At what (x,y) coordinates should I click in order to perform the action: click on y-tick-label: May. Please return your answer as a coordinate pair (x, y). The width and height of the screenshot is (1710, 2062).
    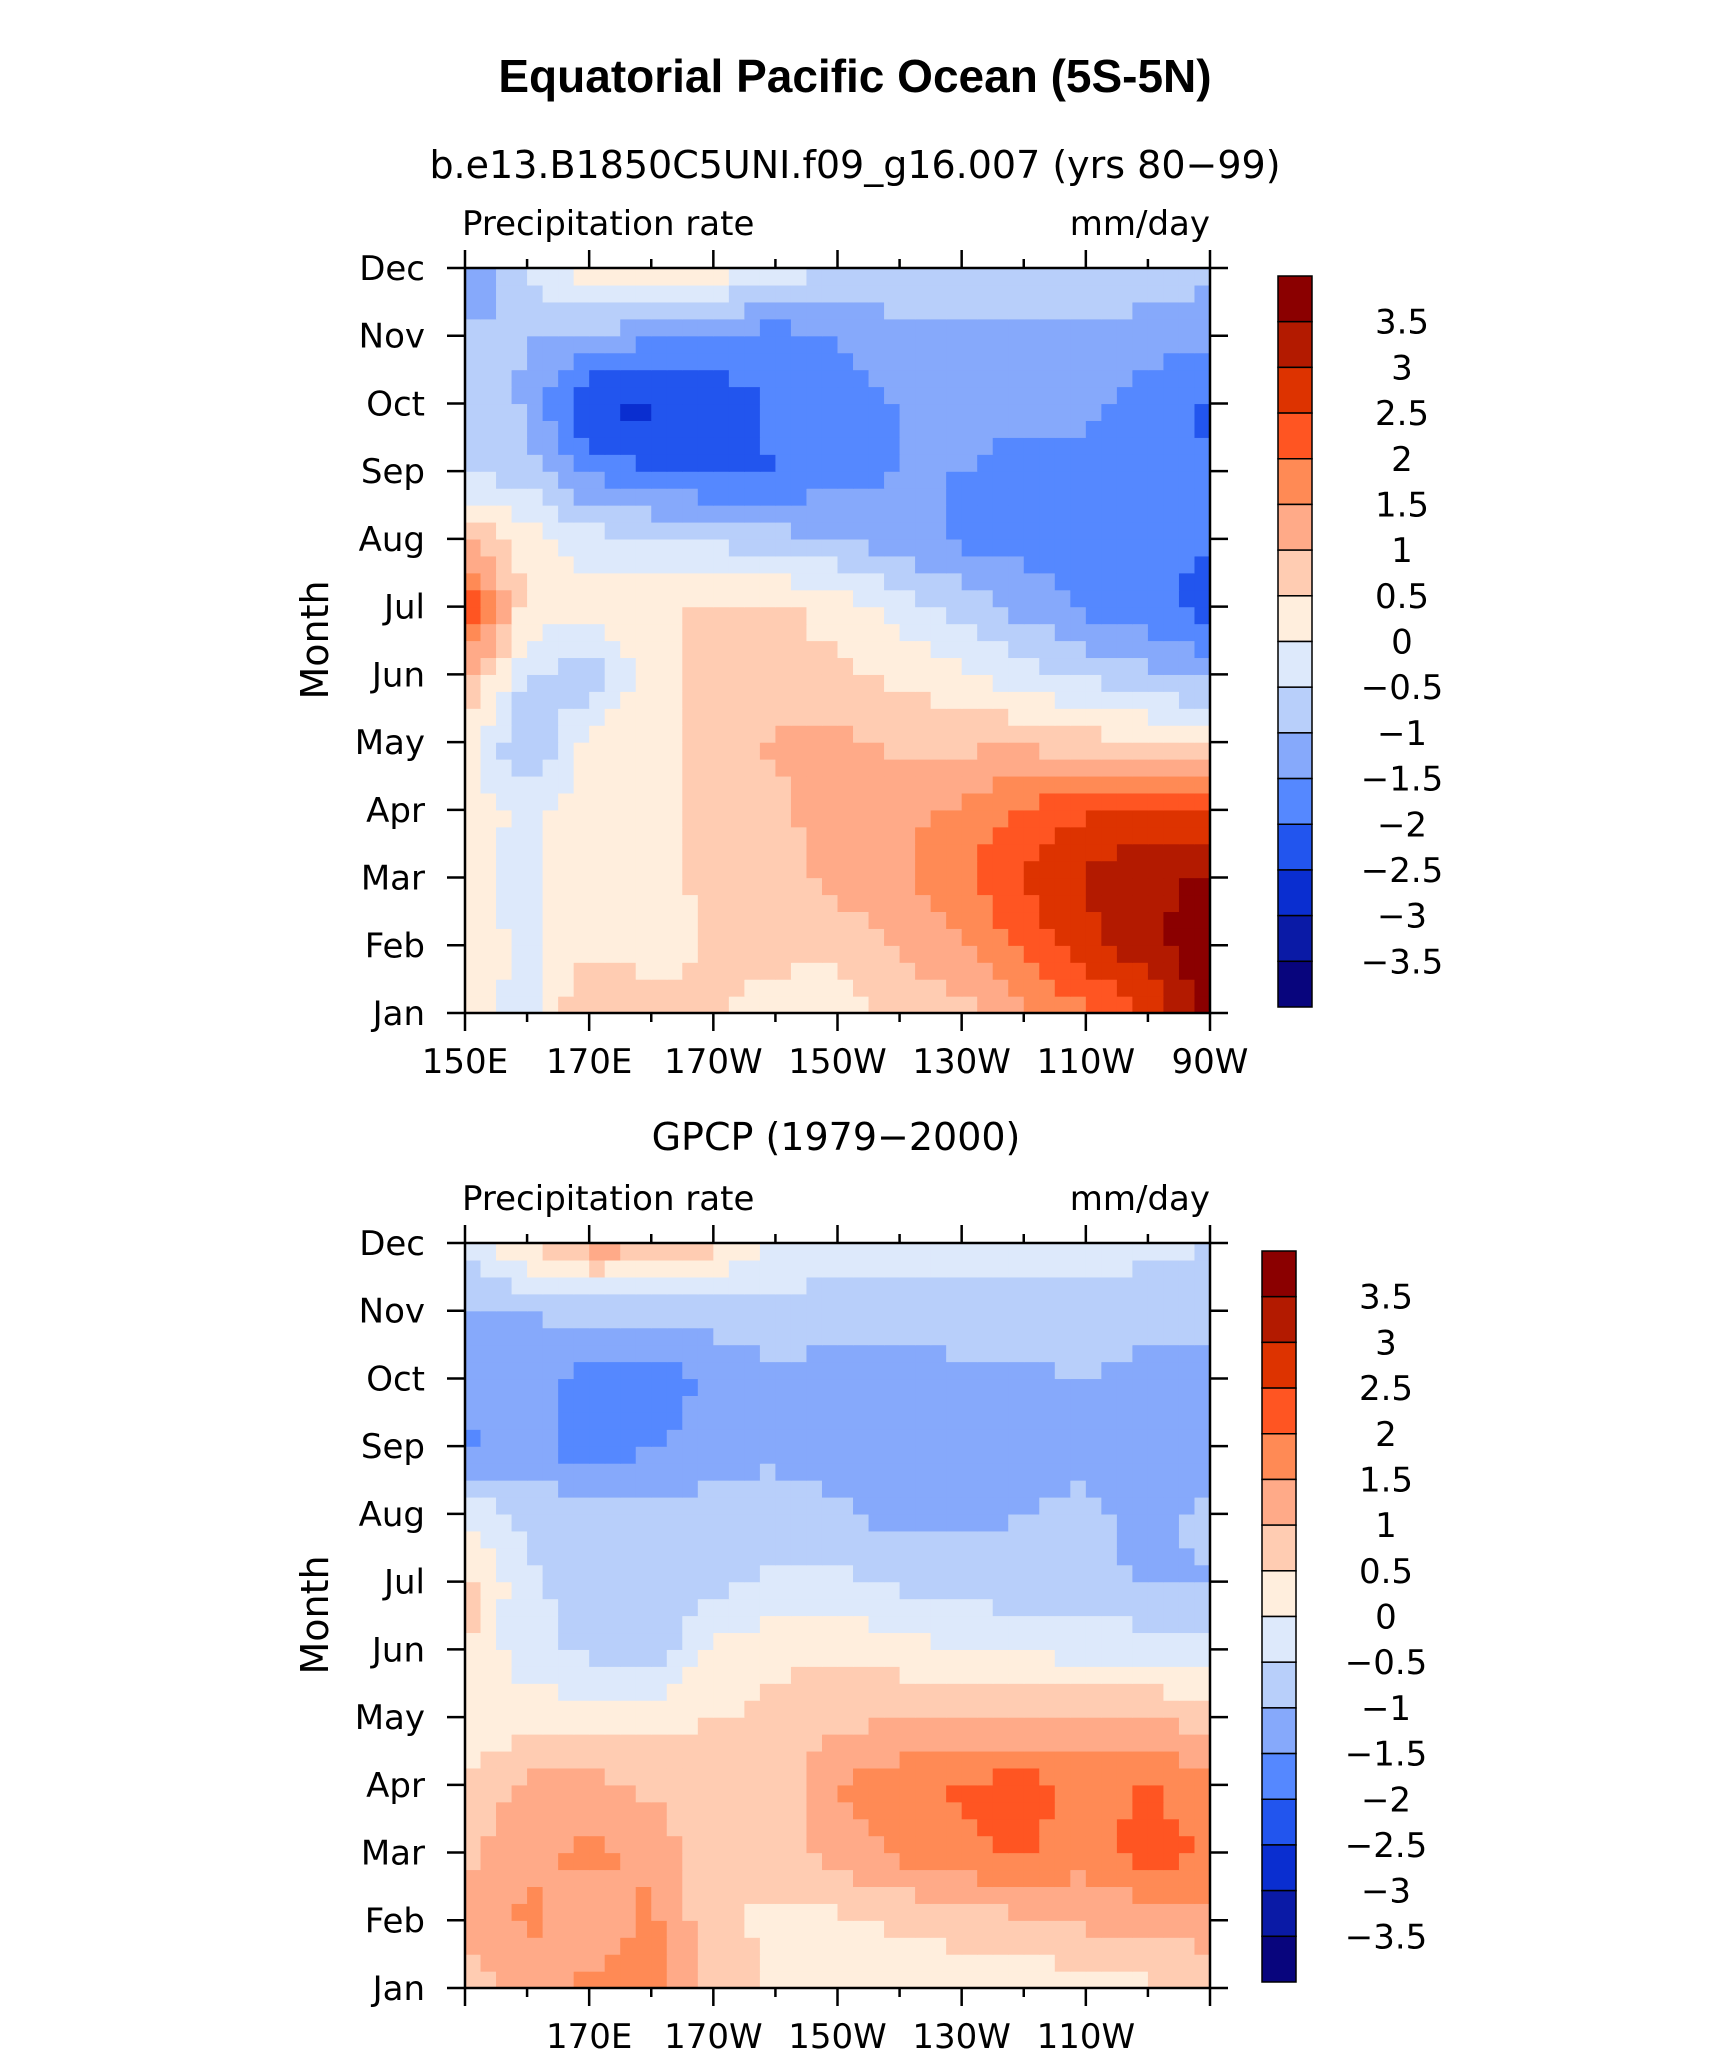
    Looking at the image, I should click on (390, 743).